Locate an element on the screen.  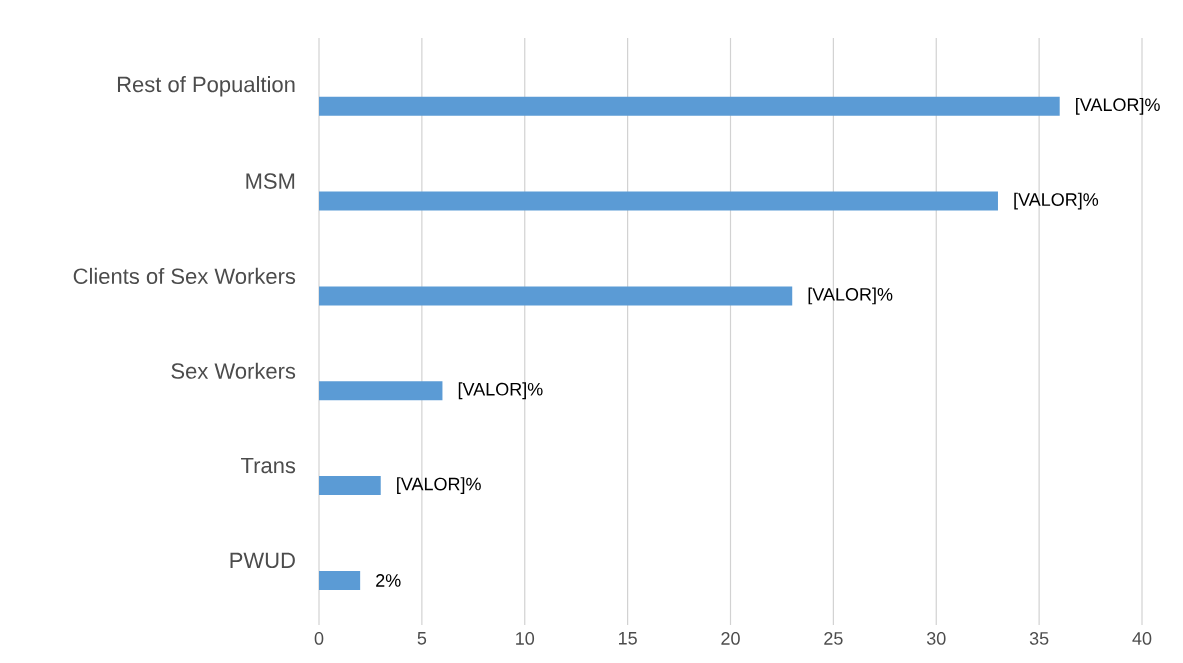
x-tick-label: 30 is located at coordinates (936, 638).